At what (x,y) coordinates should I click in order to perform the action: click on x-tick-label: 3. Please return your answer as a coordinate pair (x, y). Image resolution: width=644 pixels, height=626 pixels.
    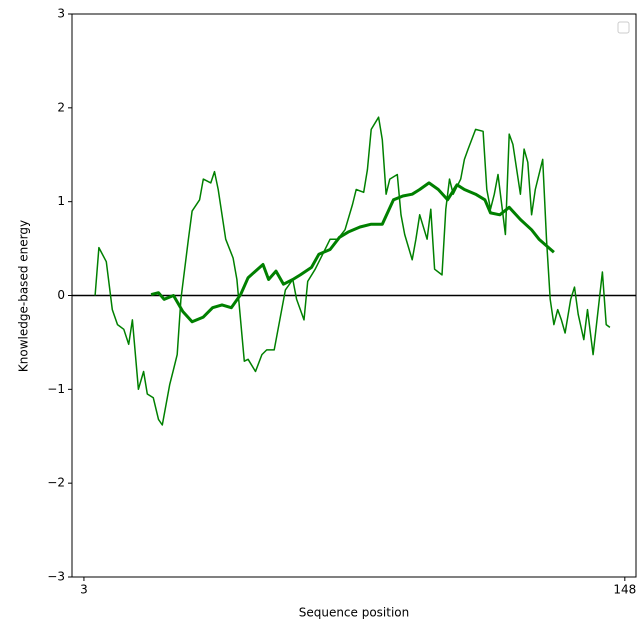
    Looking at the image, I should click on (84, 590).